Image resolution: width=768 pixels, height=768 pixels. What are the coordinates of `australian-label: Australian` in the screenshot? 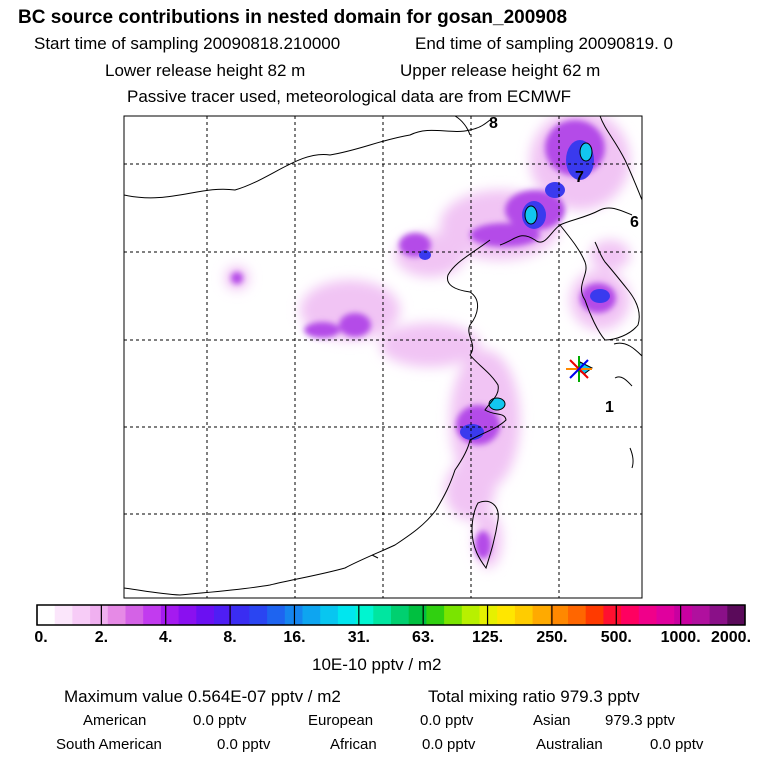 It's located at (569, 744).